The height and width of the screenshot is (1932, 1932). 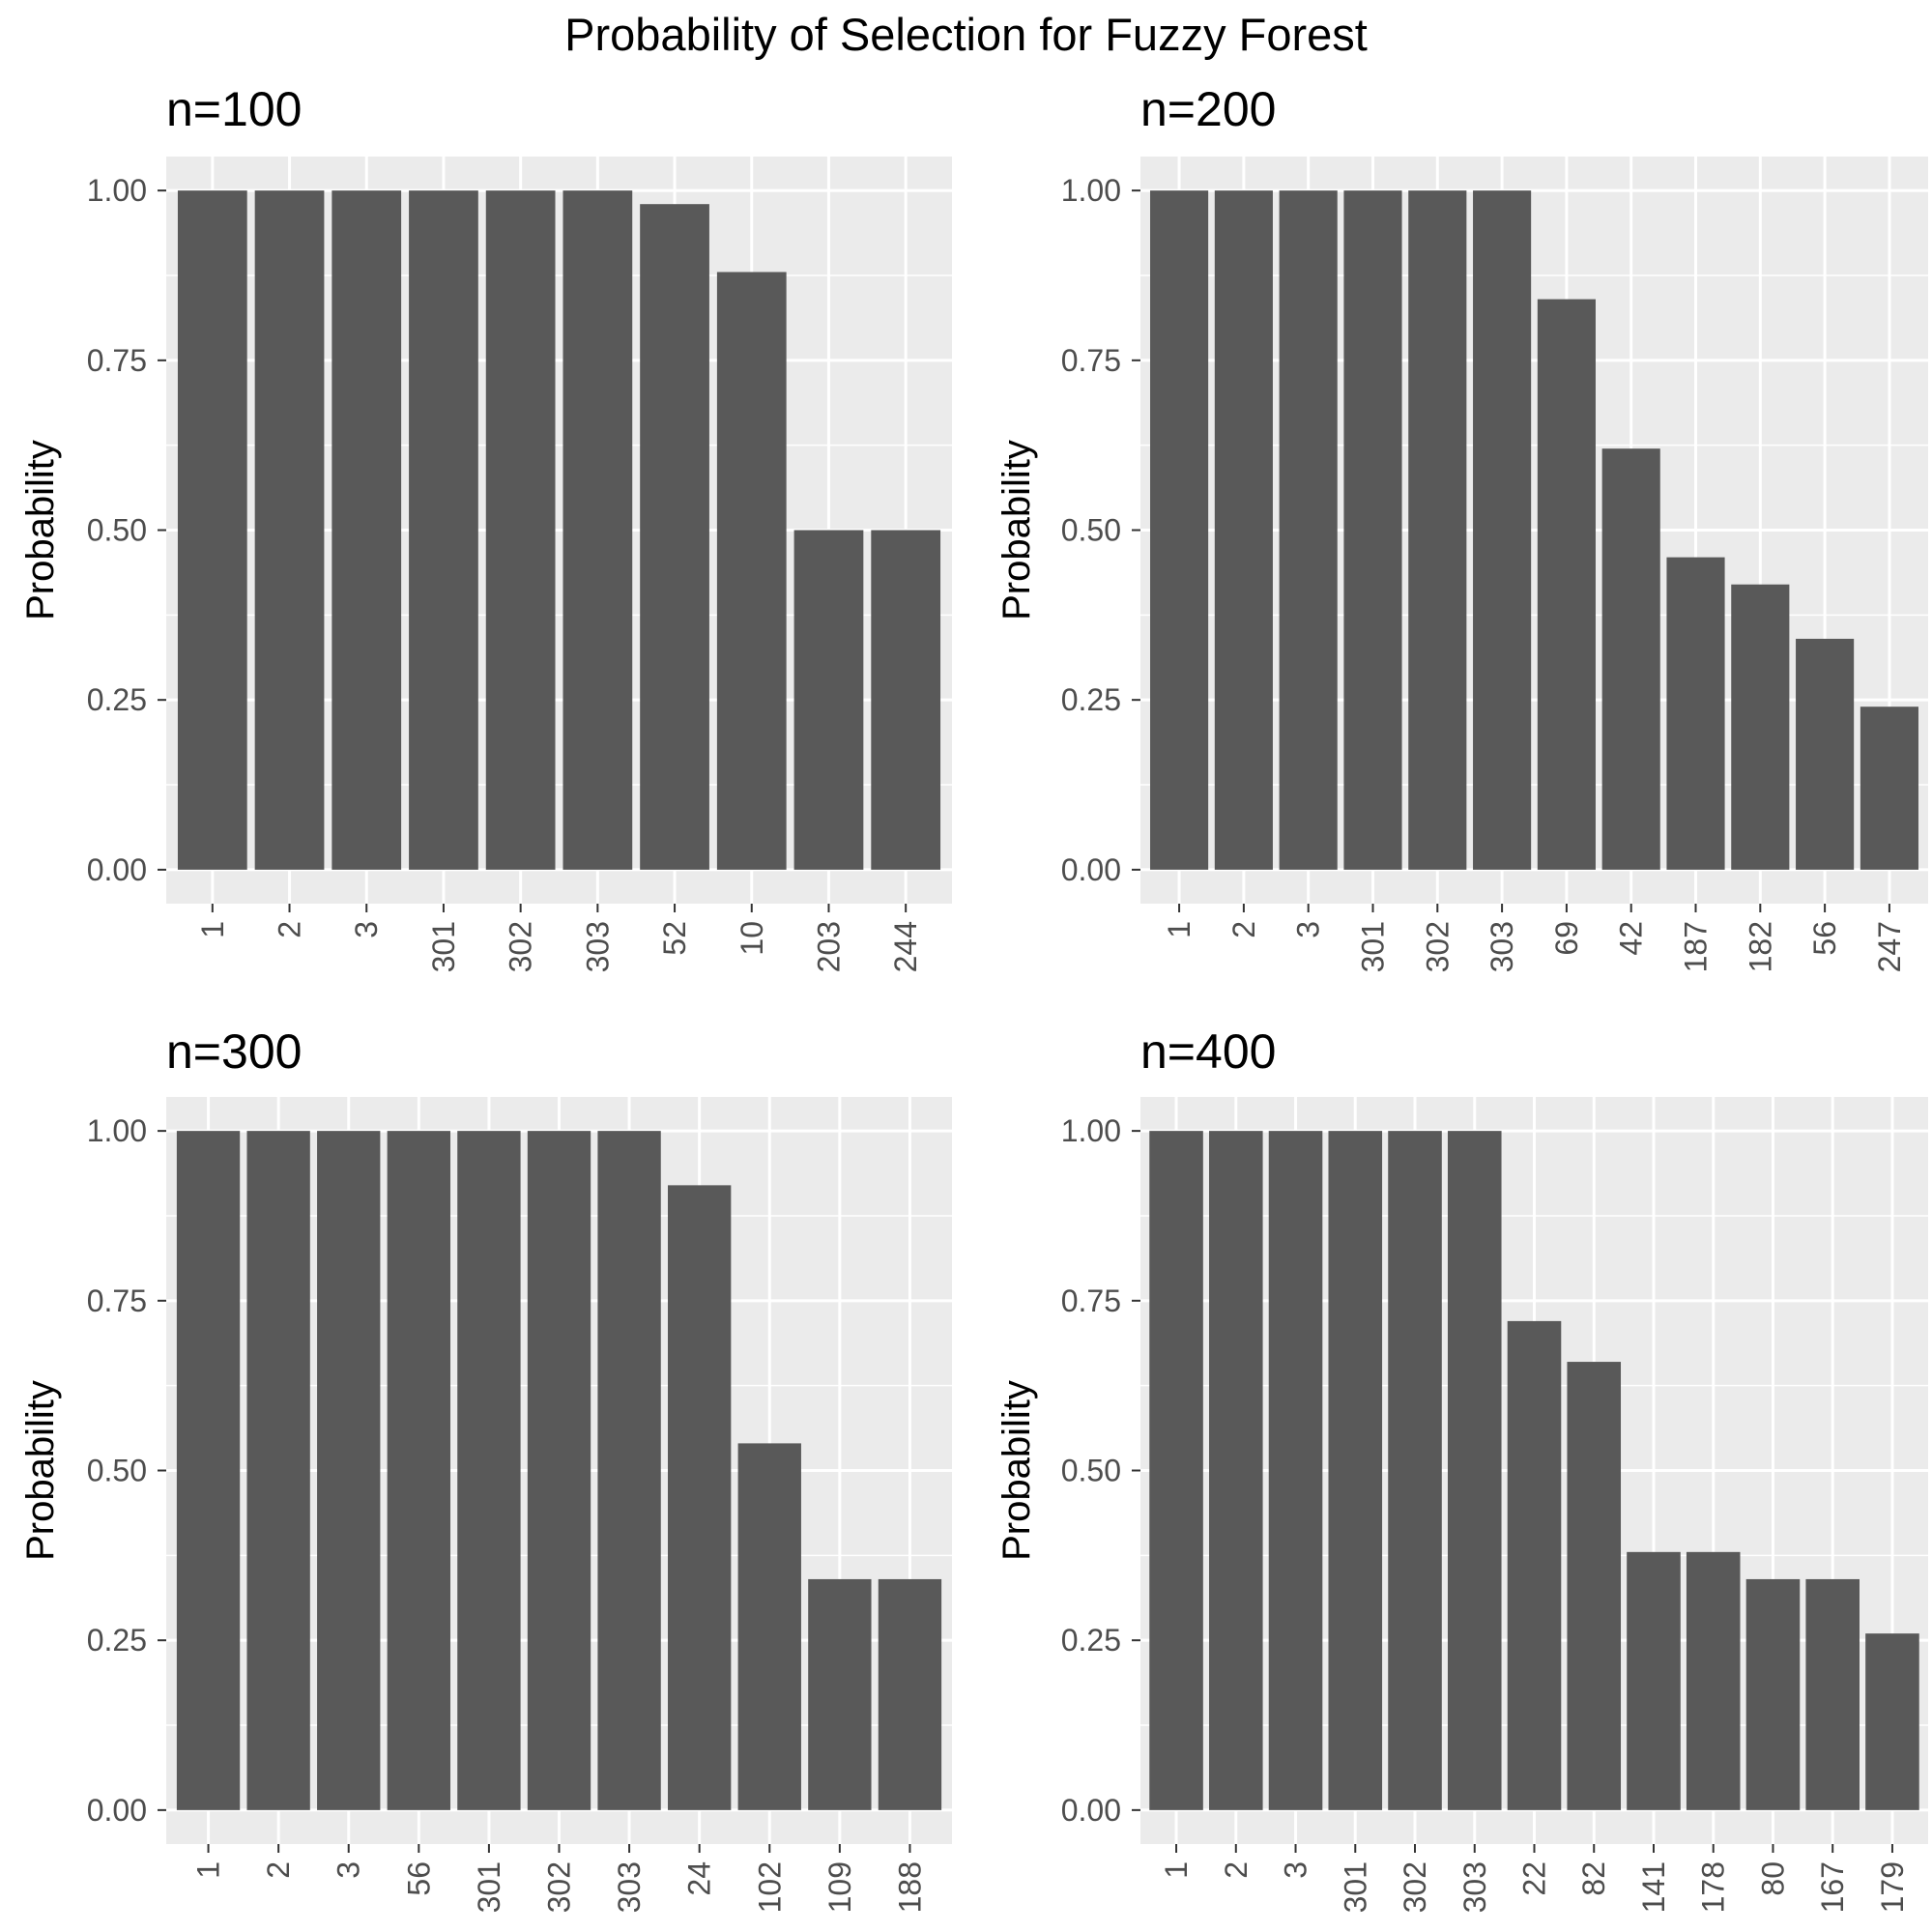 What do you see at coordinates (769, 1887) in the screenshot?
I see `x-tick-label: 102` at bounding box center [769, 1887].